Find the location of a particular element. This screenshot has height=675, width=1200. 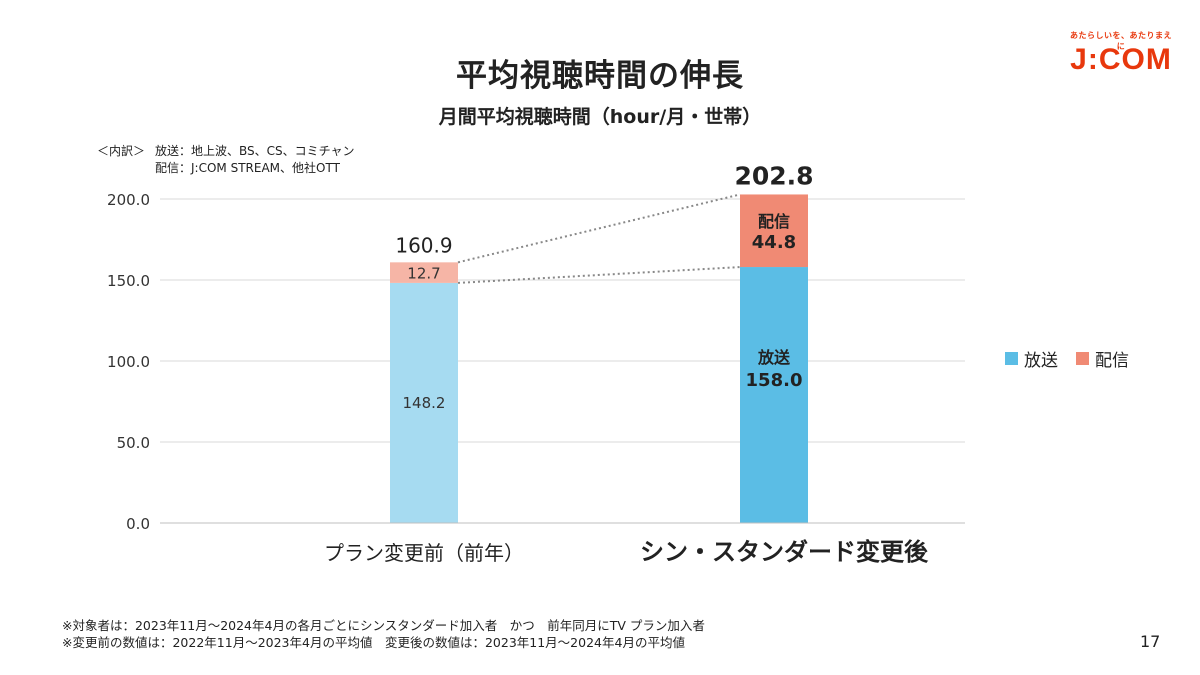

total-label: 160.9 is located at coordinates (423, 245).